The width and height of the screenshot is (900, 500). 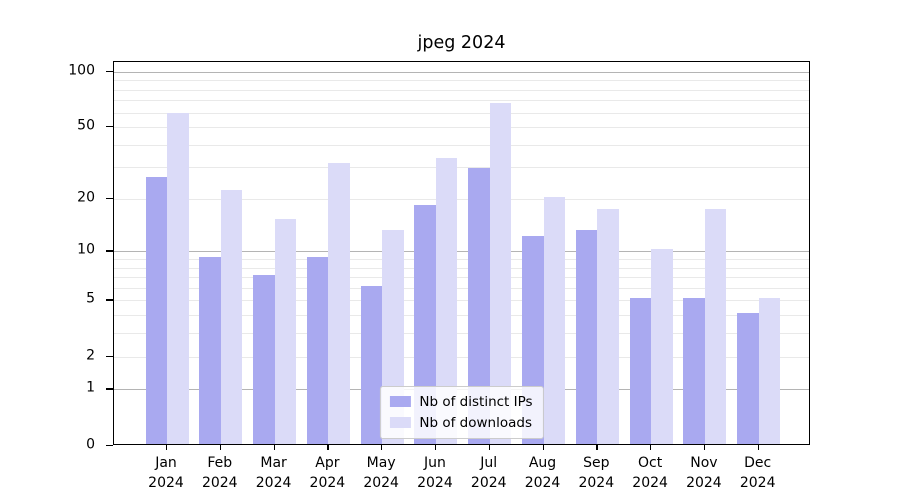 I want to click on x-tick-label-jun: Jun 2024, so click(x=435, y=472).